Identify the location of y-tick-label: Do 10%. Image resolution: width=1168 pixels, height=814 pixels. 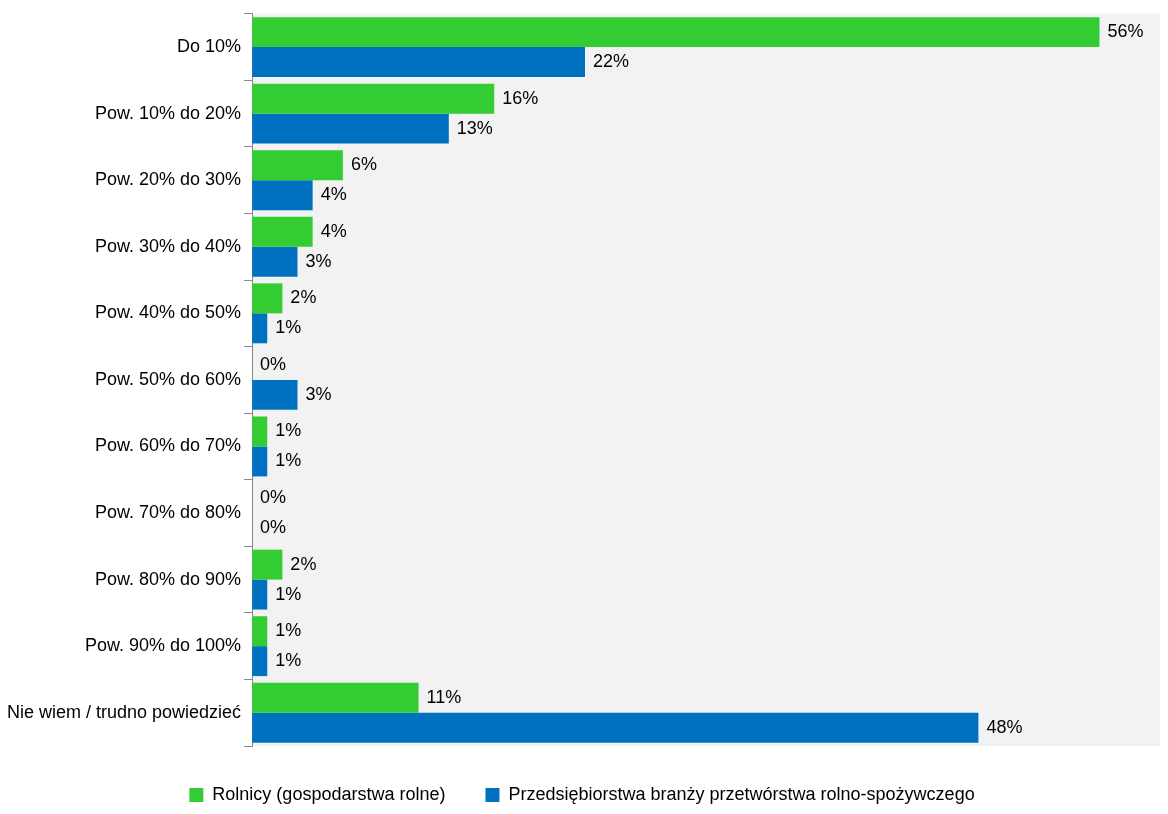
(209, 46).